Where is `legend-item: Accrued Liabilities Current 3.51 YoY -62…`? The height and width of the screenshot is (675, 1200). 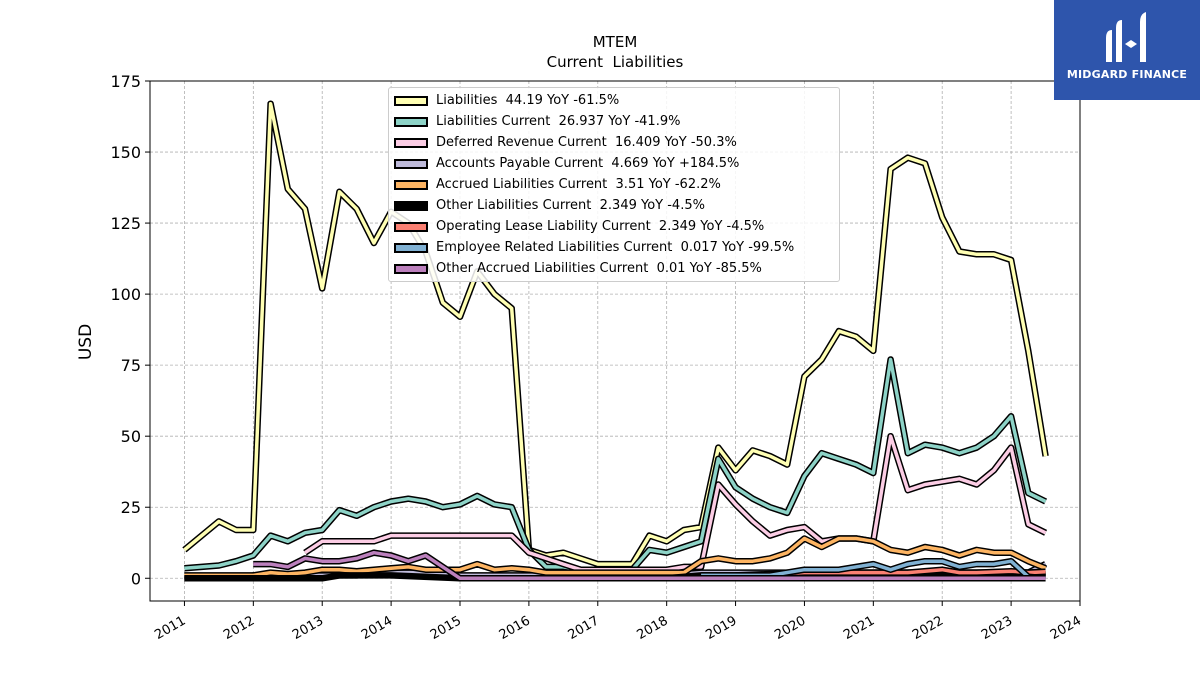 legend-item: Accrued Liabilities Current 3.51 YoY -62… is located at coordinates (555, 184).